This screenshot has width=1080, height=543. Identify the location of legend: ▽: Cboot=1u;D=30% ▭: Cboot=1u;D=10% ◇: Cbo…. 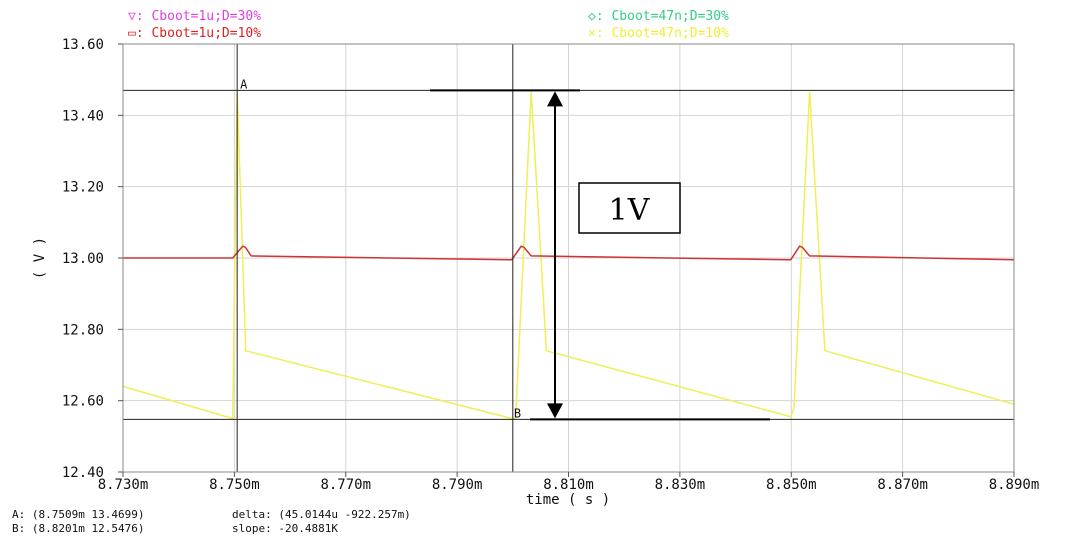
(428, 25).